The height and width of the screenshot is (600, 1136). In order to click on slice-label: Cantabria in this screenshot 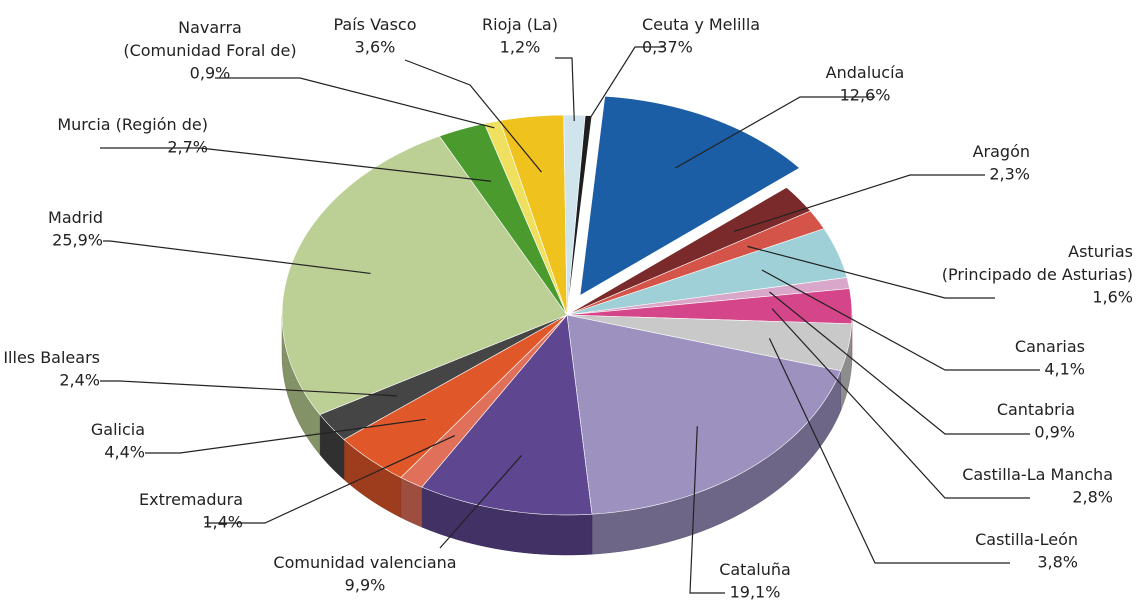, I will do `click(1036, 409)`.